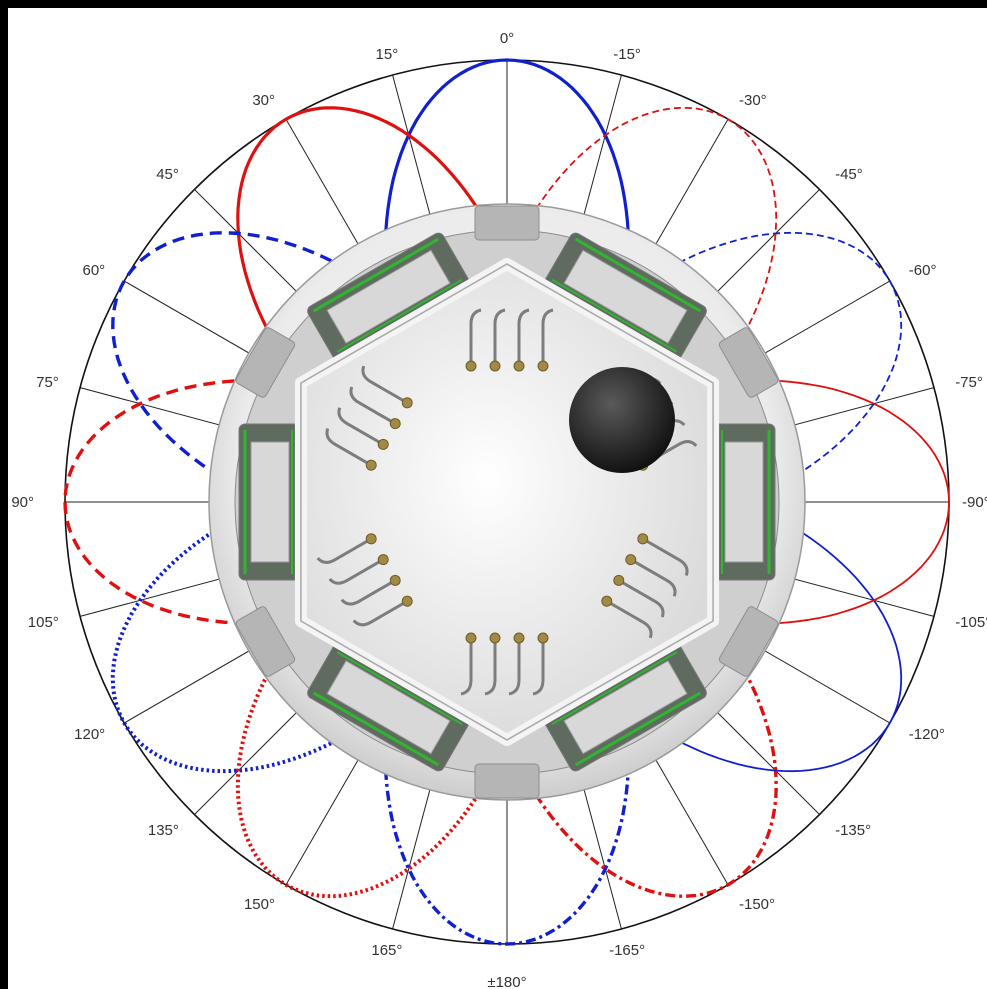 The height and width of the screenshot is (989, 987). What do you see at coordinates (263, 100) in the screenshot?
I see `angle-label: 30°` at bounding box center [263, 100].